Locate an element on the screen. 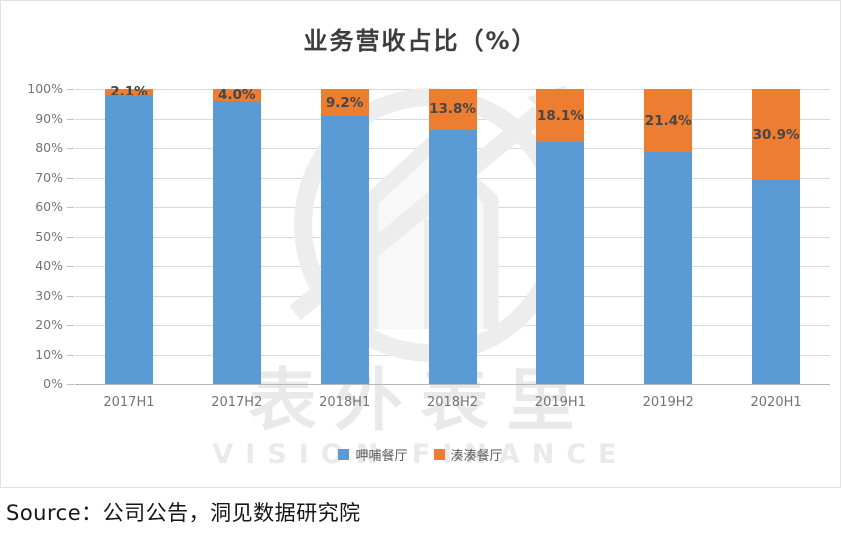 The height and width of the screenshot is (534, 843). legend-item: 呷哺餐厅 is located at coordinates (373, 454).